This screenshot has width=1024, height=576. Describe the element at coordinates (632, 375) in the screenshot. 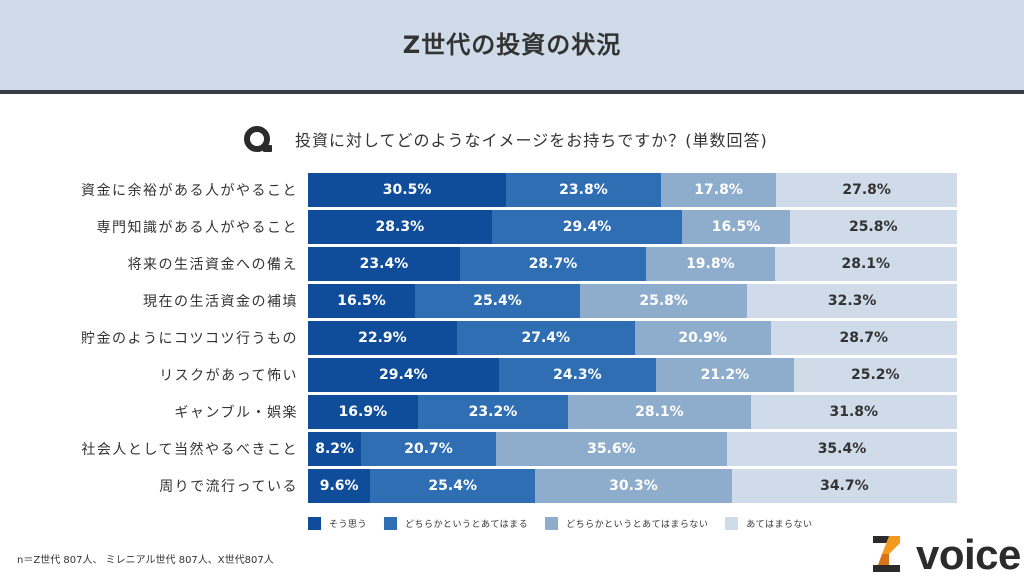

I see `bar-row: 29.4% 24.3% 21.2% 25.2%` at that location.